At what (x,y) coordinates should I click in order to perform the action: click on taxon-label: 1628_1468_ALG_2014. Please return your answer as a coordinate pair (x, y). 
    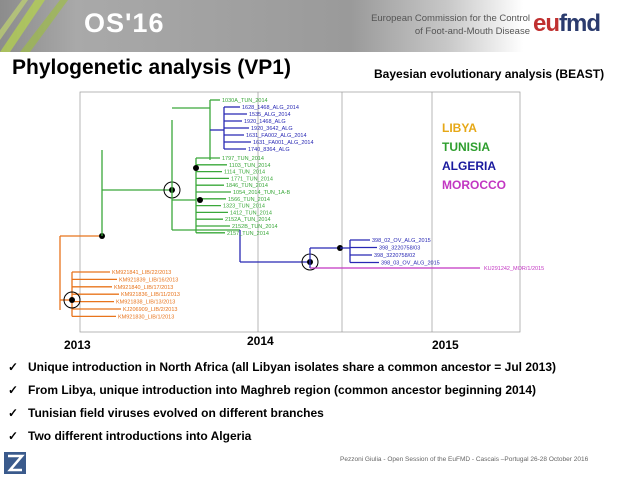
    Looking at the image, I should click on (270, 108).